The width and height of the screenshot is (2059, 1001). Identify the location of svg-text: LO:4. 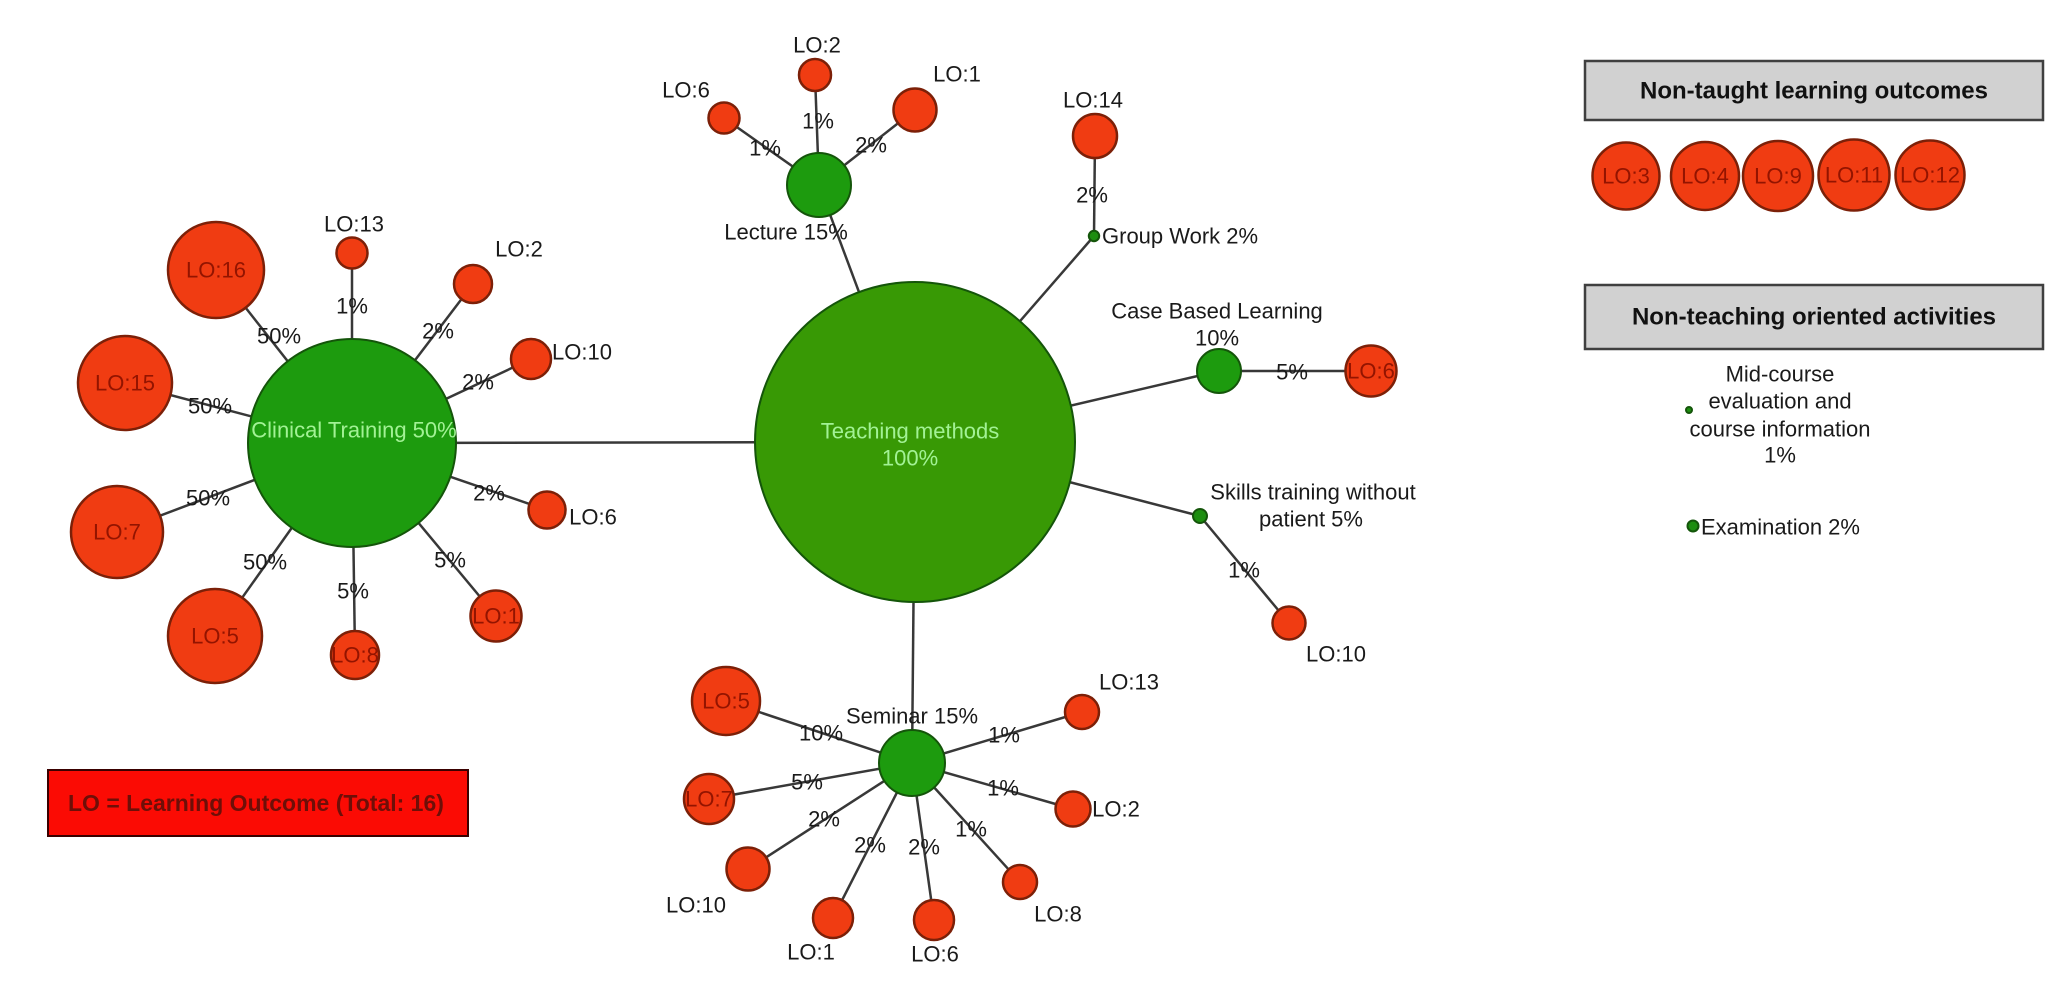
(1705, 176).